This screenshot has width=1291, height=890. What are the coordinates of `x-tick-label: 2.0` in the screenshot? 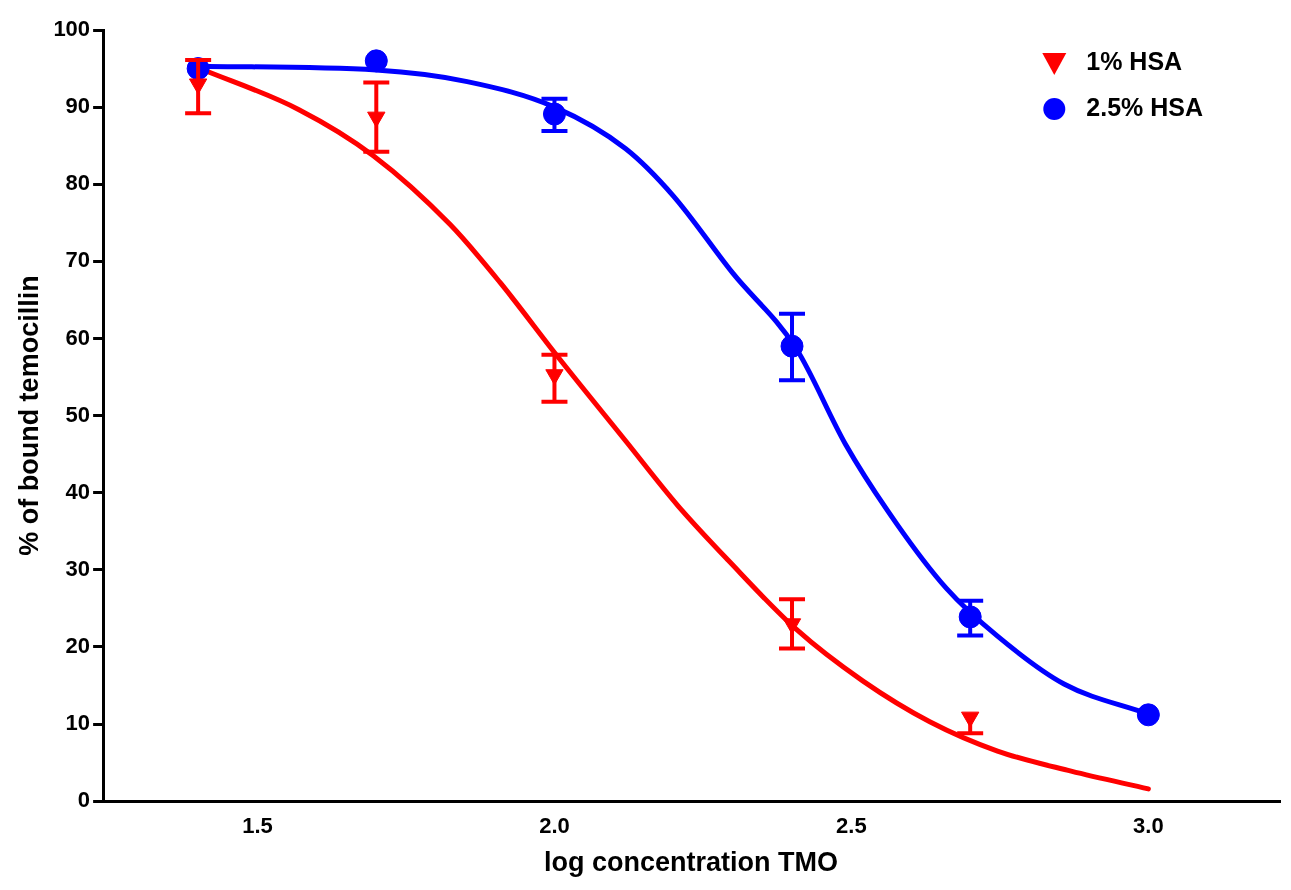 It's located at (554, 826).